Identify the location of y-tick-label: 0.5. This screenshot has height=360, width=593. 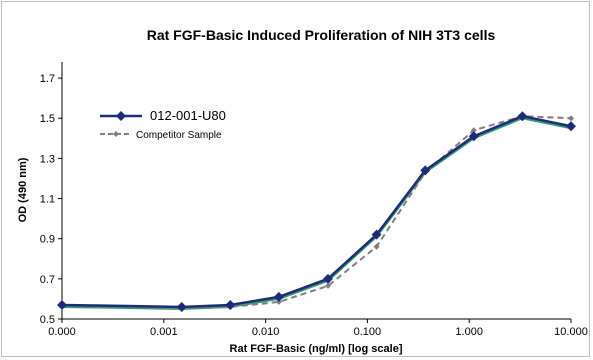
(47, 320).